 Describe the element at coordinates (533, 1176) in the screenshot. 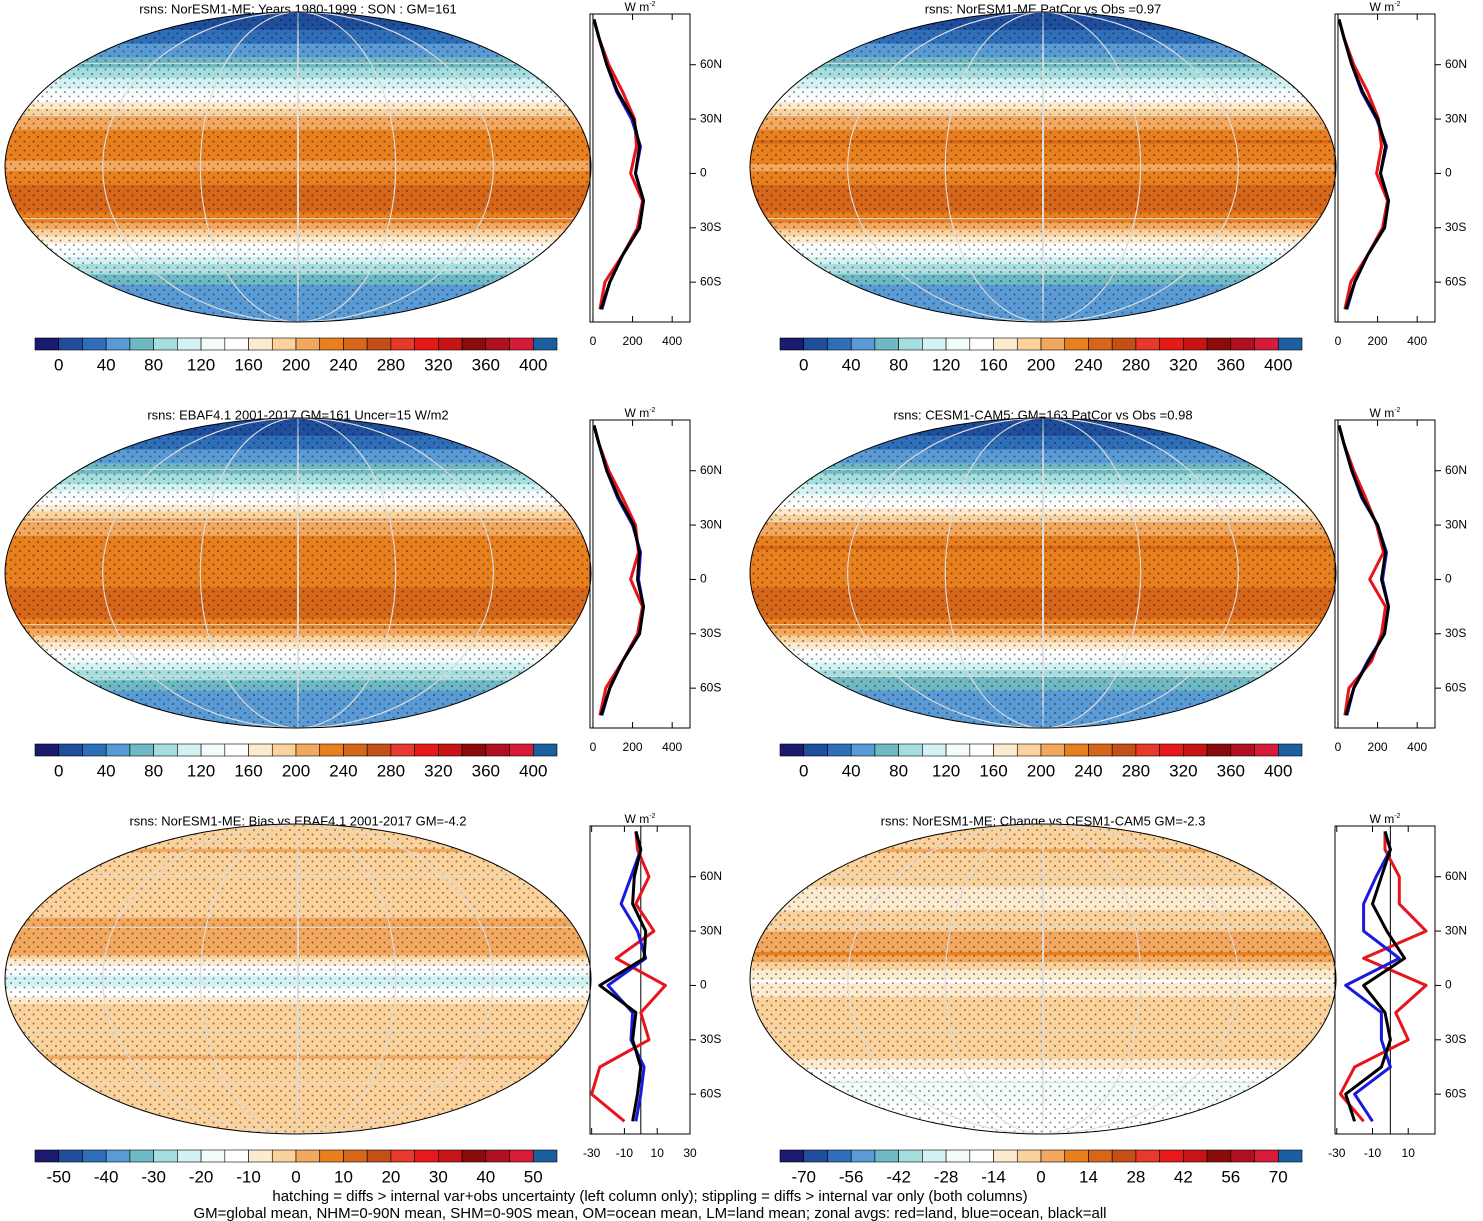

I see `colorbar-label: 50` at that location.